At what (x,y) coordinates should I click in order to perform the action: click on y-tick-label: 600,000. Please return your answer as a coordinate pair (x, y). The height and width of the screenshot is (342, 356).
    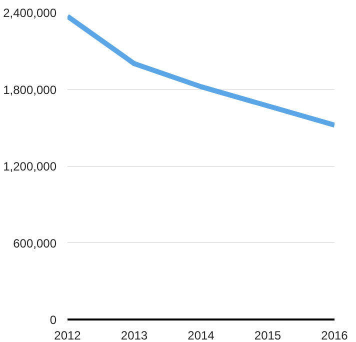
    Looking at the image, I should click on (35, 243).